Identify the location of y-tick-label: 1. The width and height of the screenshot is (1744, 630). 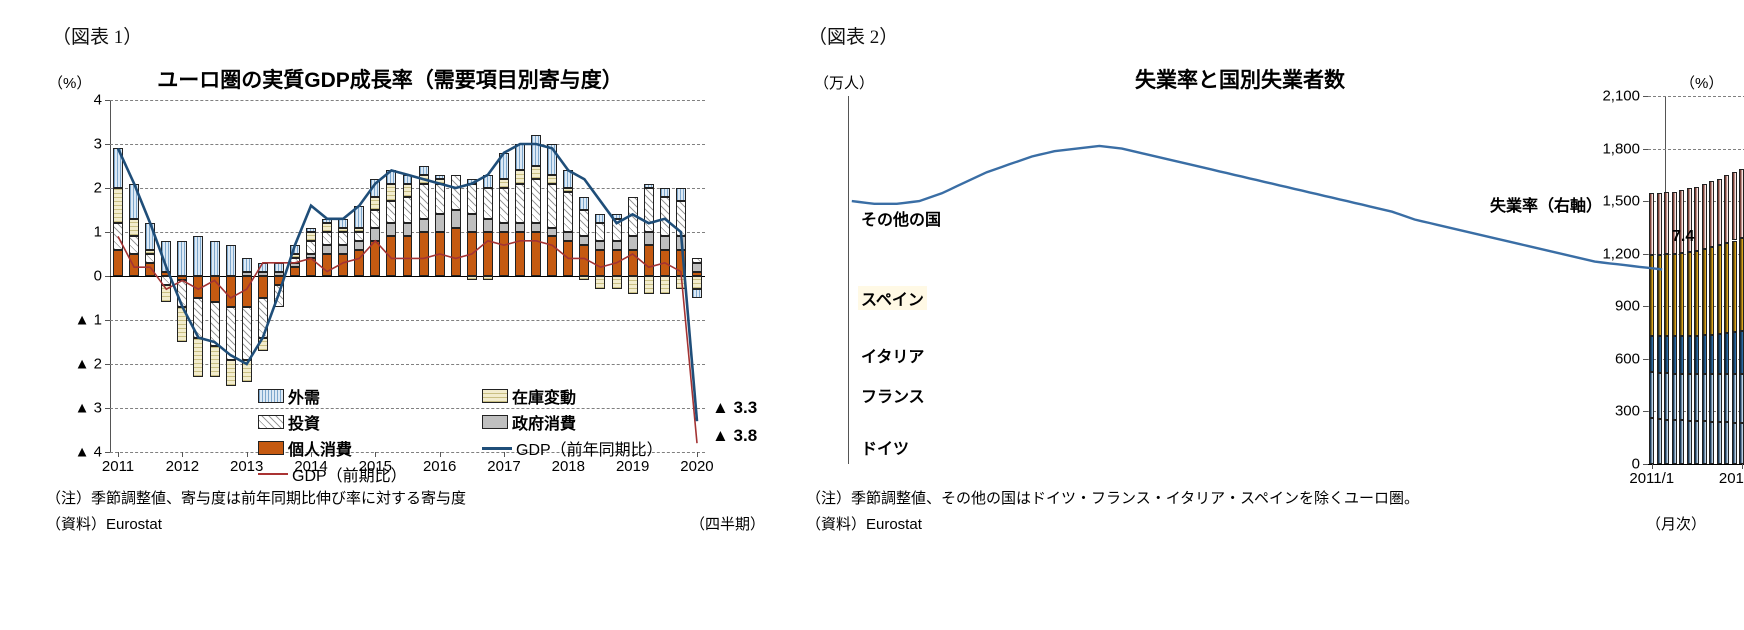
(97, 232).